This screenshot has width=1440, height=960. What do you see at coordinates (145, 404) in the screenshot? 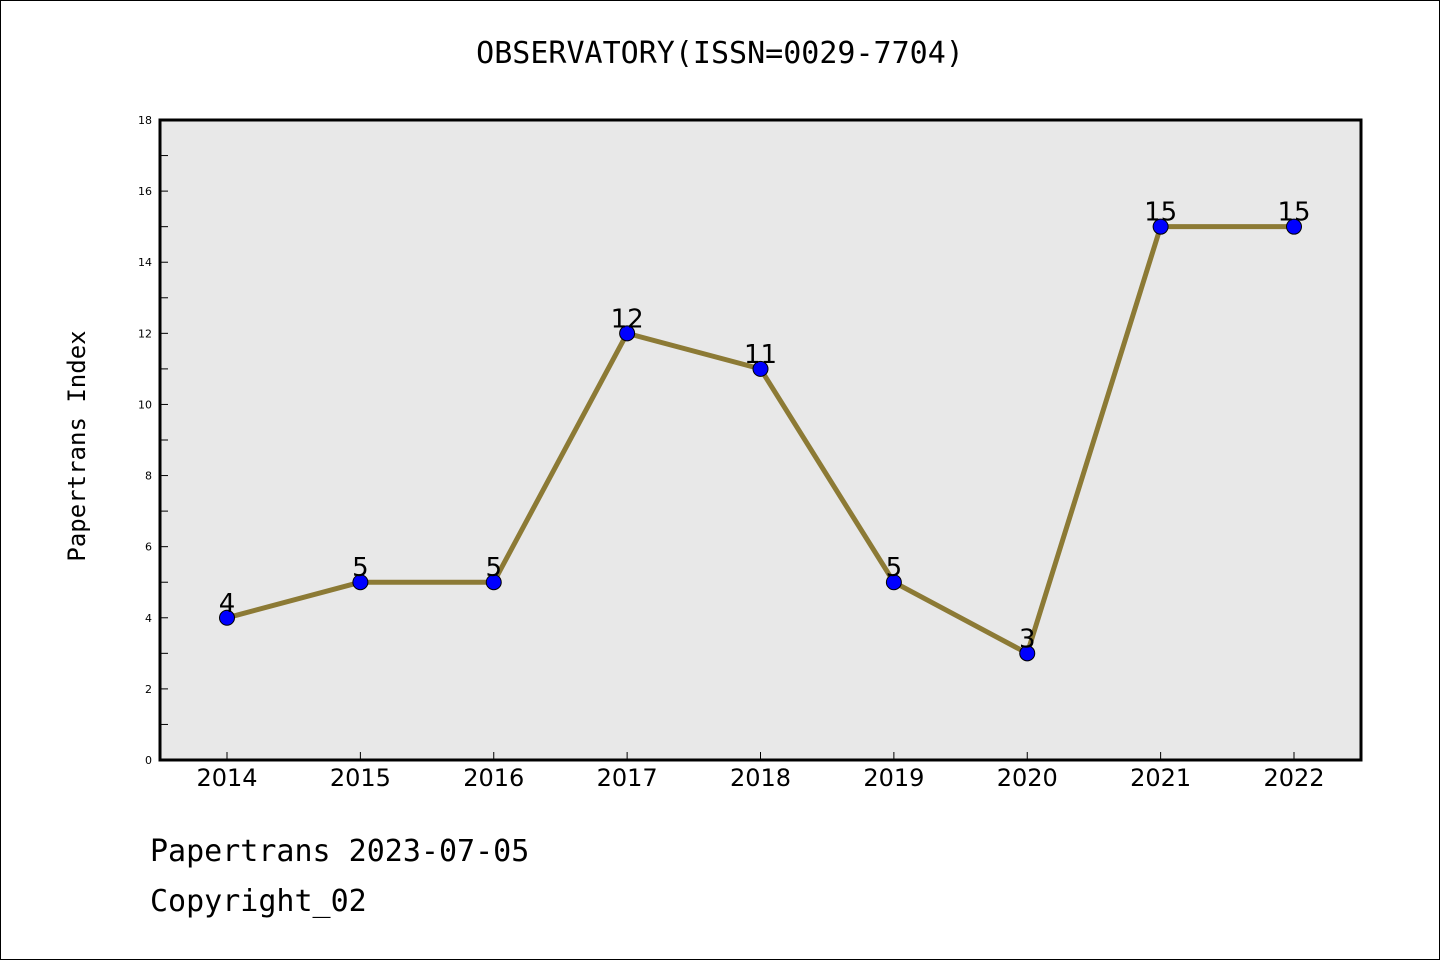
I see `y-tick-label: 10` at bounding box center [145, 404].